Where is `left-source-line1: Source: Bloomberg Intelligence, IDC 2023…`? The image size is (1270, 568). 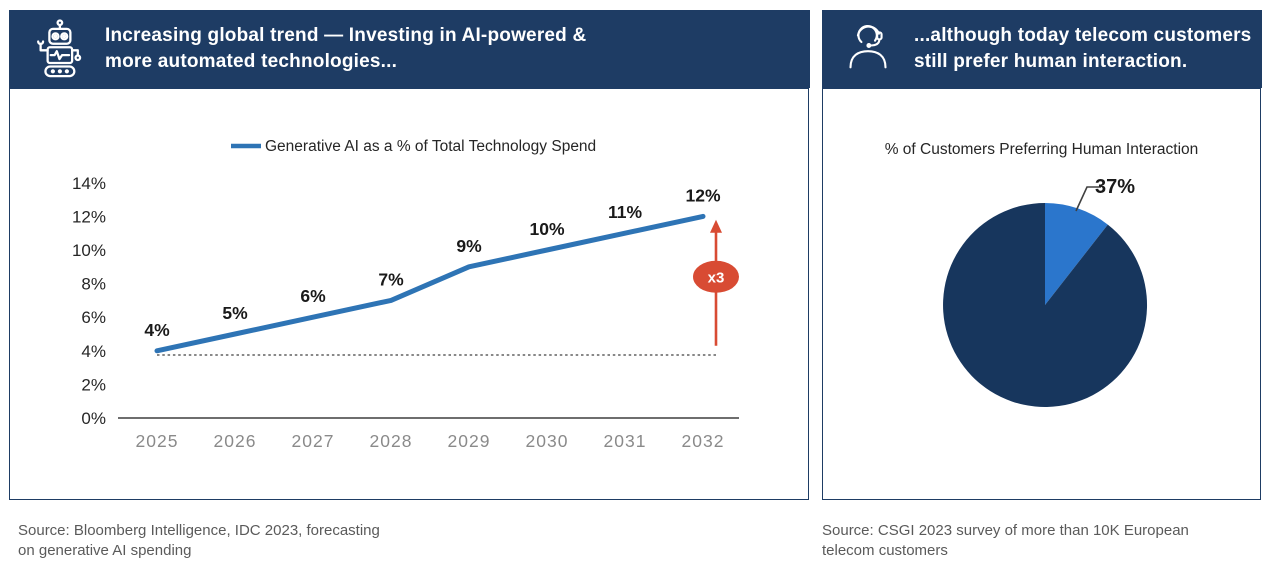 left-source-line1: Source: Bloomberg Intelligence, IDC 2023… is located at coordinates (199, 530).